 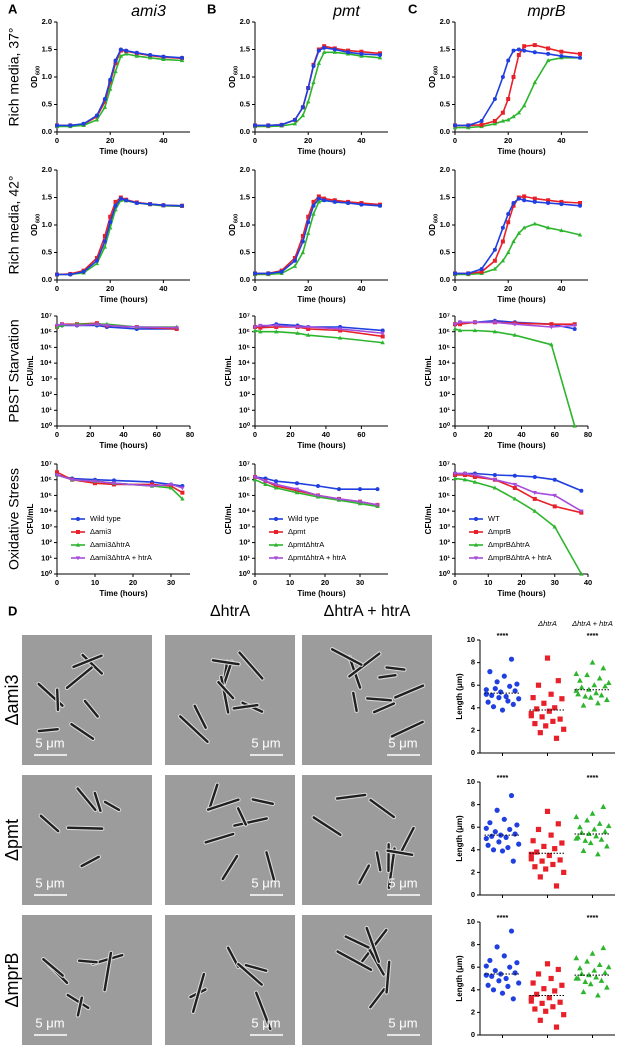 What do you see at coordinates (402, 1022) in the screenshot?
I see `scale-bar-label: 5 μm` at bounding box center [402, 1022].